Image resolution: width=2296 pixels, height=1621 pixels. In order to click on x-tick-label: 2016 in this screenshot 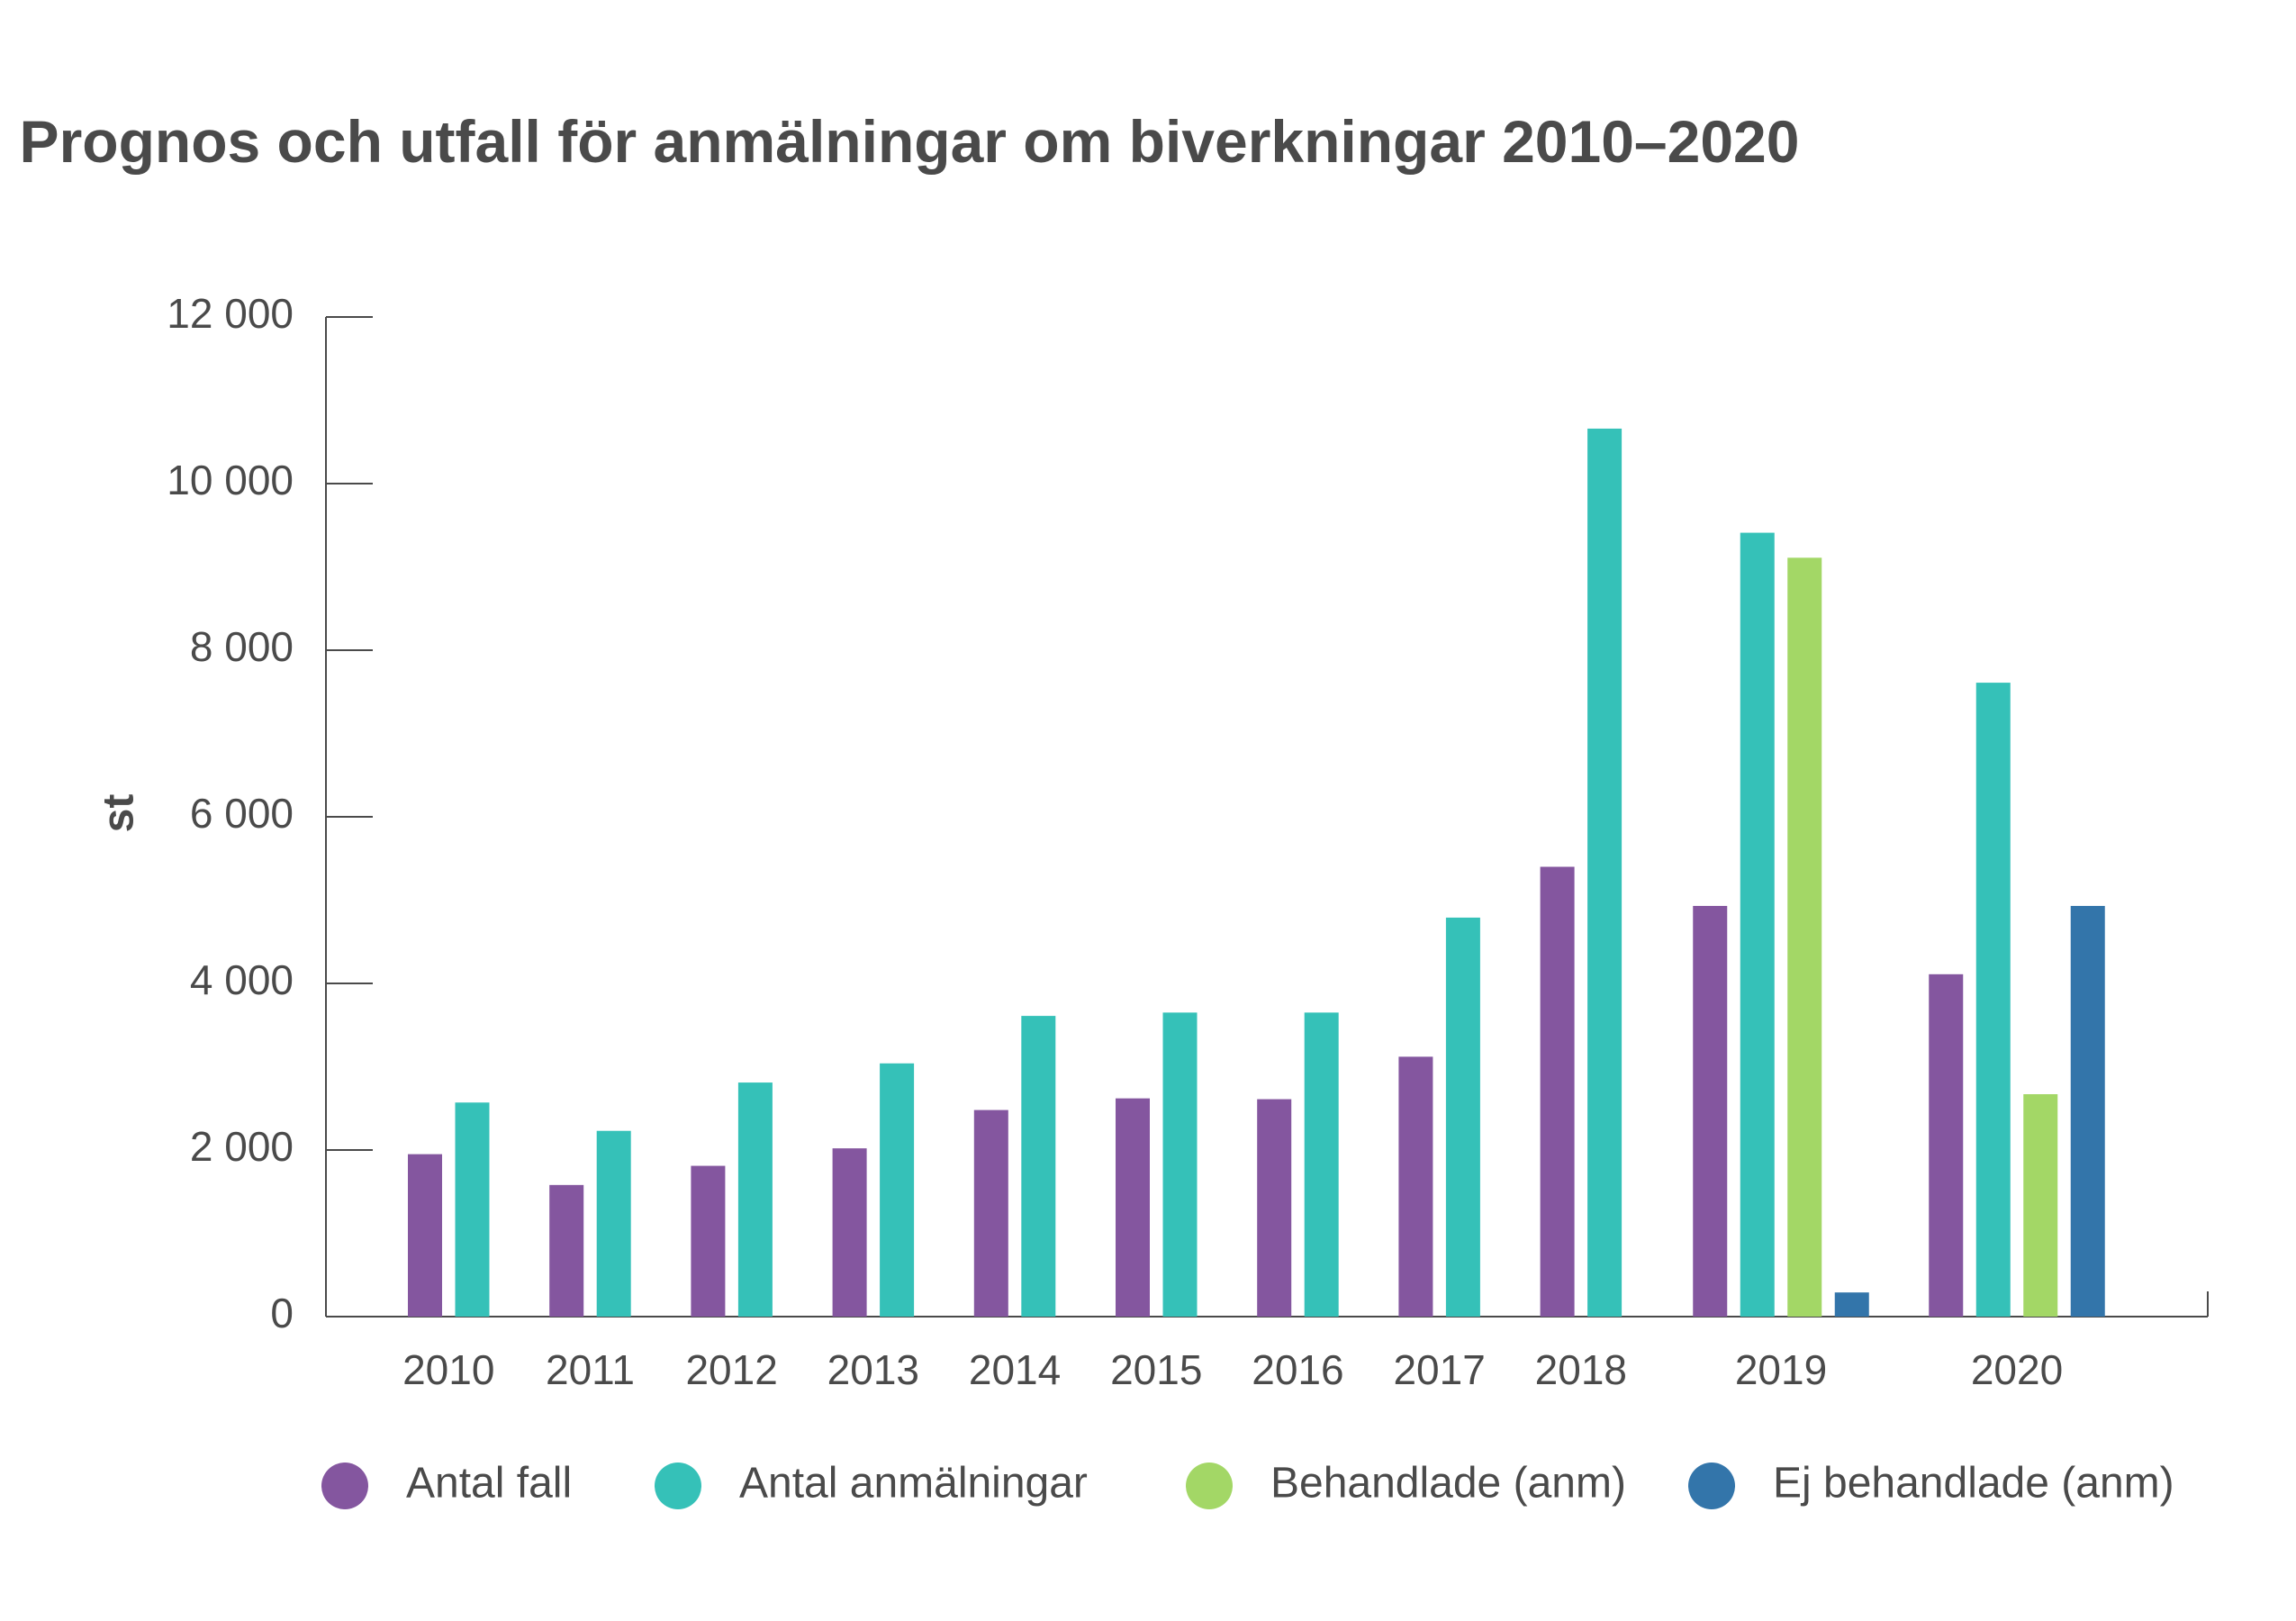, I will do `click(1297, 1369)`.